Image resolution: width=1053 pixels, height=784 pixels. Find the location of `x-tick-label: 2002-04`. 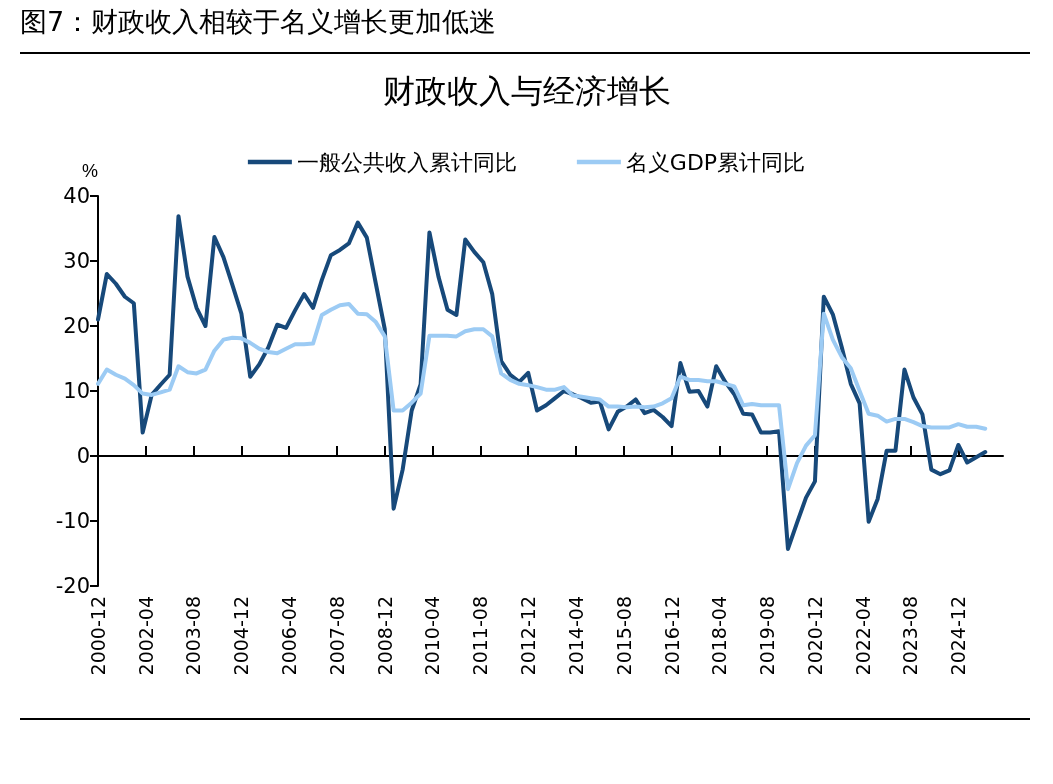

x-tick-label: 2002-04 is located at coordinates (145, 636).